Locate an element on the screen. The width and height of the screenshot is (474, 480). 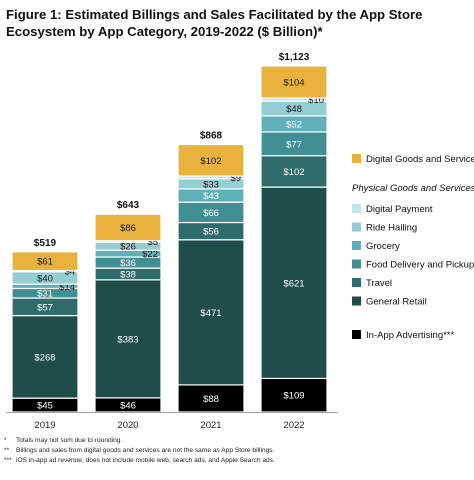
data-label: $383 is located at coordinates (127, 339).